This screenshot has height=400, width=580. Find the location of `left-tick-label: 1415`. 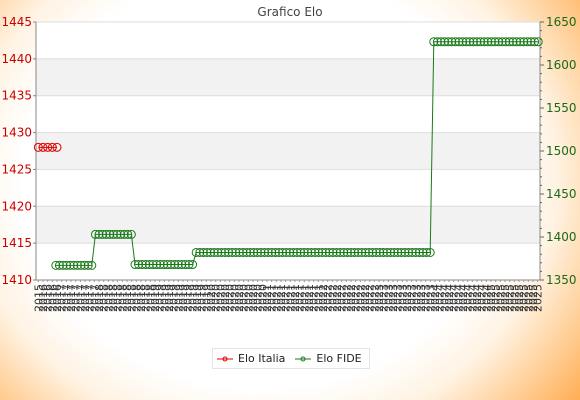

left-tick-label: 1415 is located at coordinates (16, 243).